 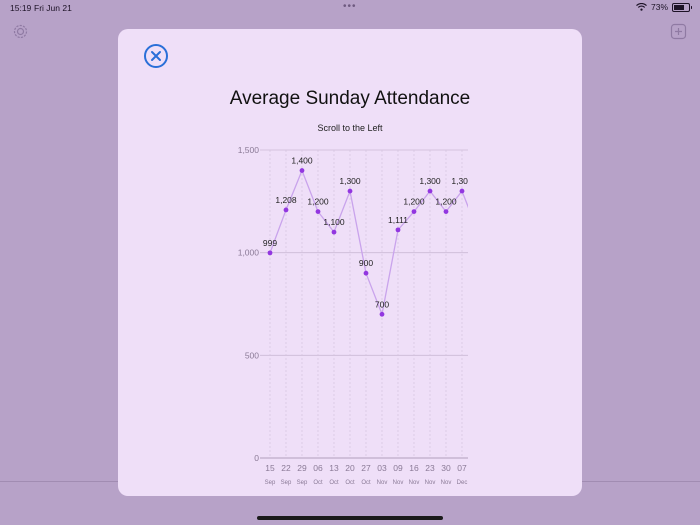 What do you see at coordinates (462, 483) in the screenshot?
I see `x-tick-label-month: Dec` at bounding box center [462, 483].